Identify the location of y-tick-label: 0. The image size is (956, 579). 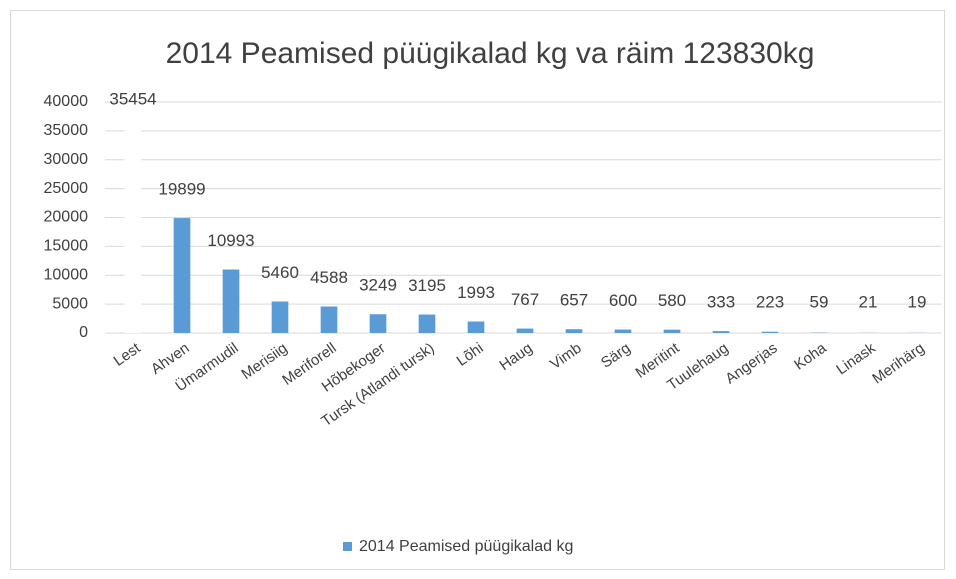
(83, 332).